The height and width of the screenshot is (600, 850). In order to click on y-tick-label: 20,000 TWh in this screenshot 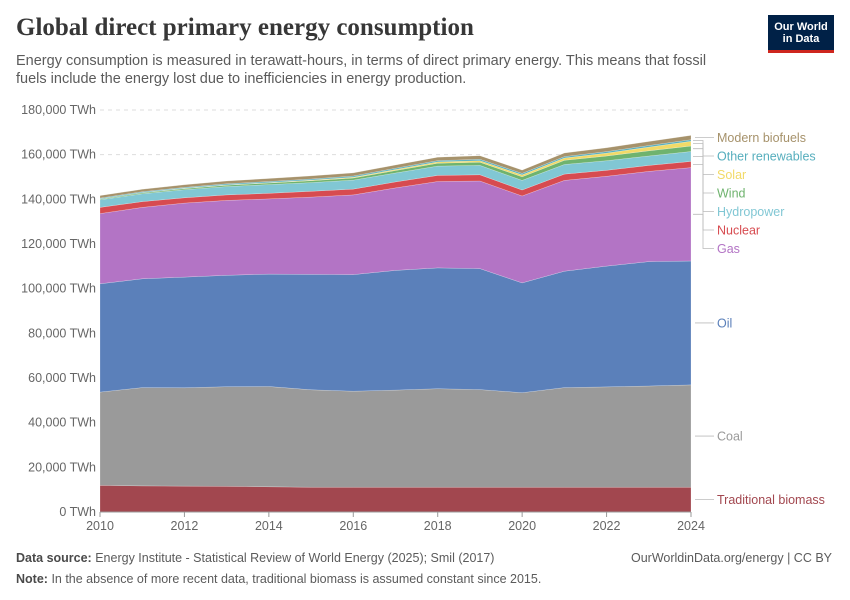, I will do `click(62, 467)`.